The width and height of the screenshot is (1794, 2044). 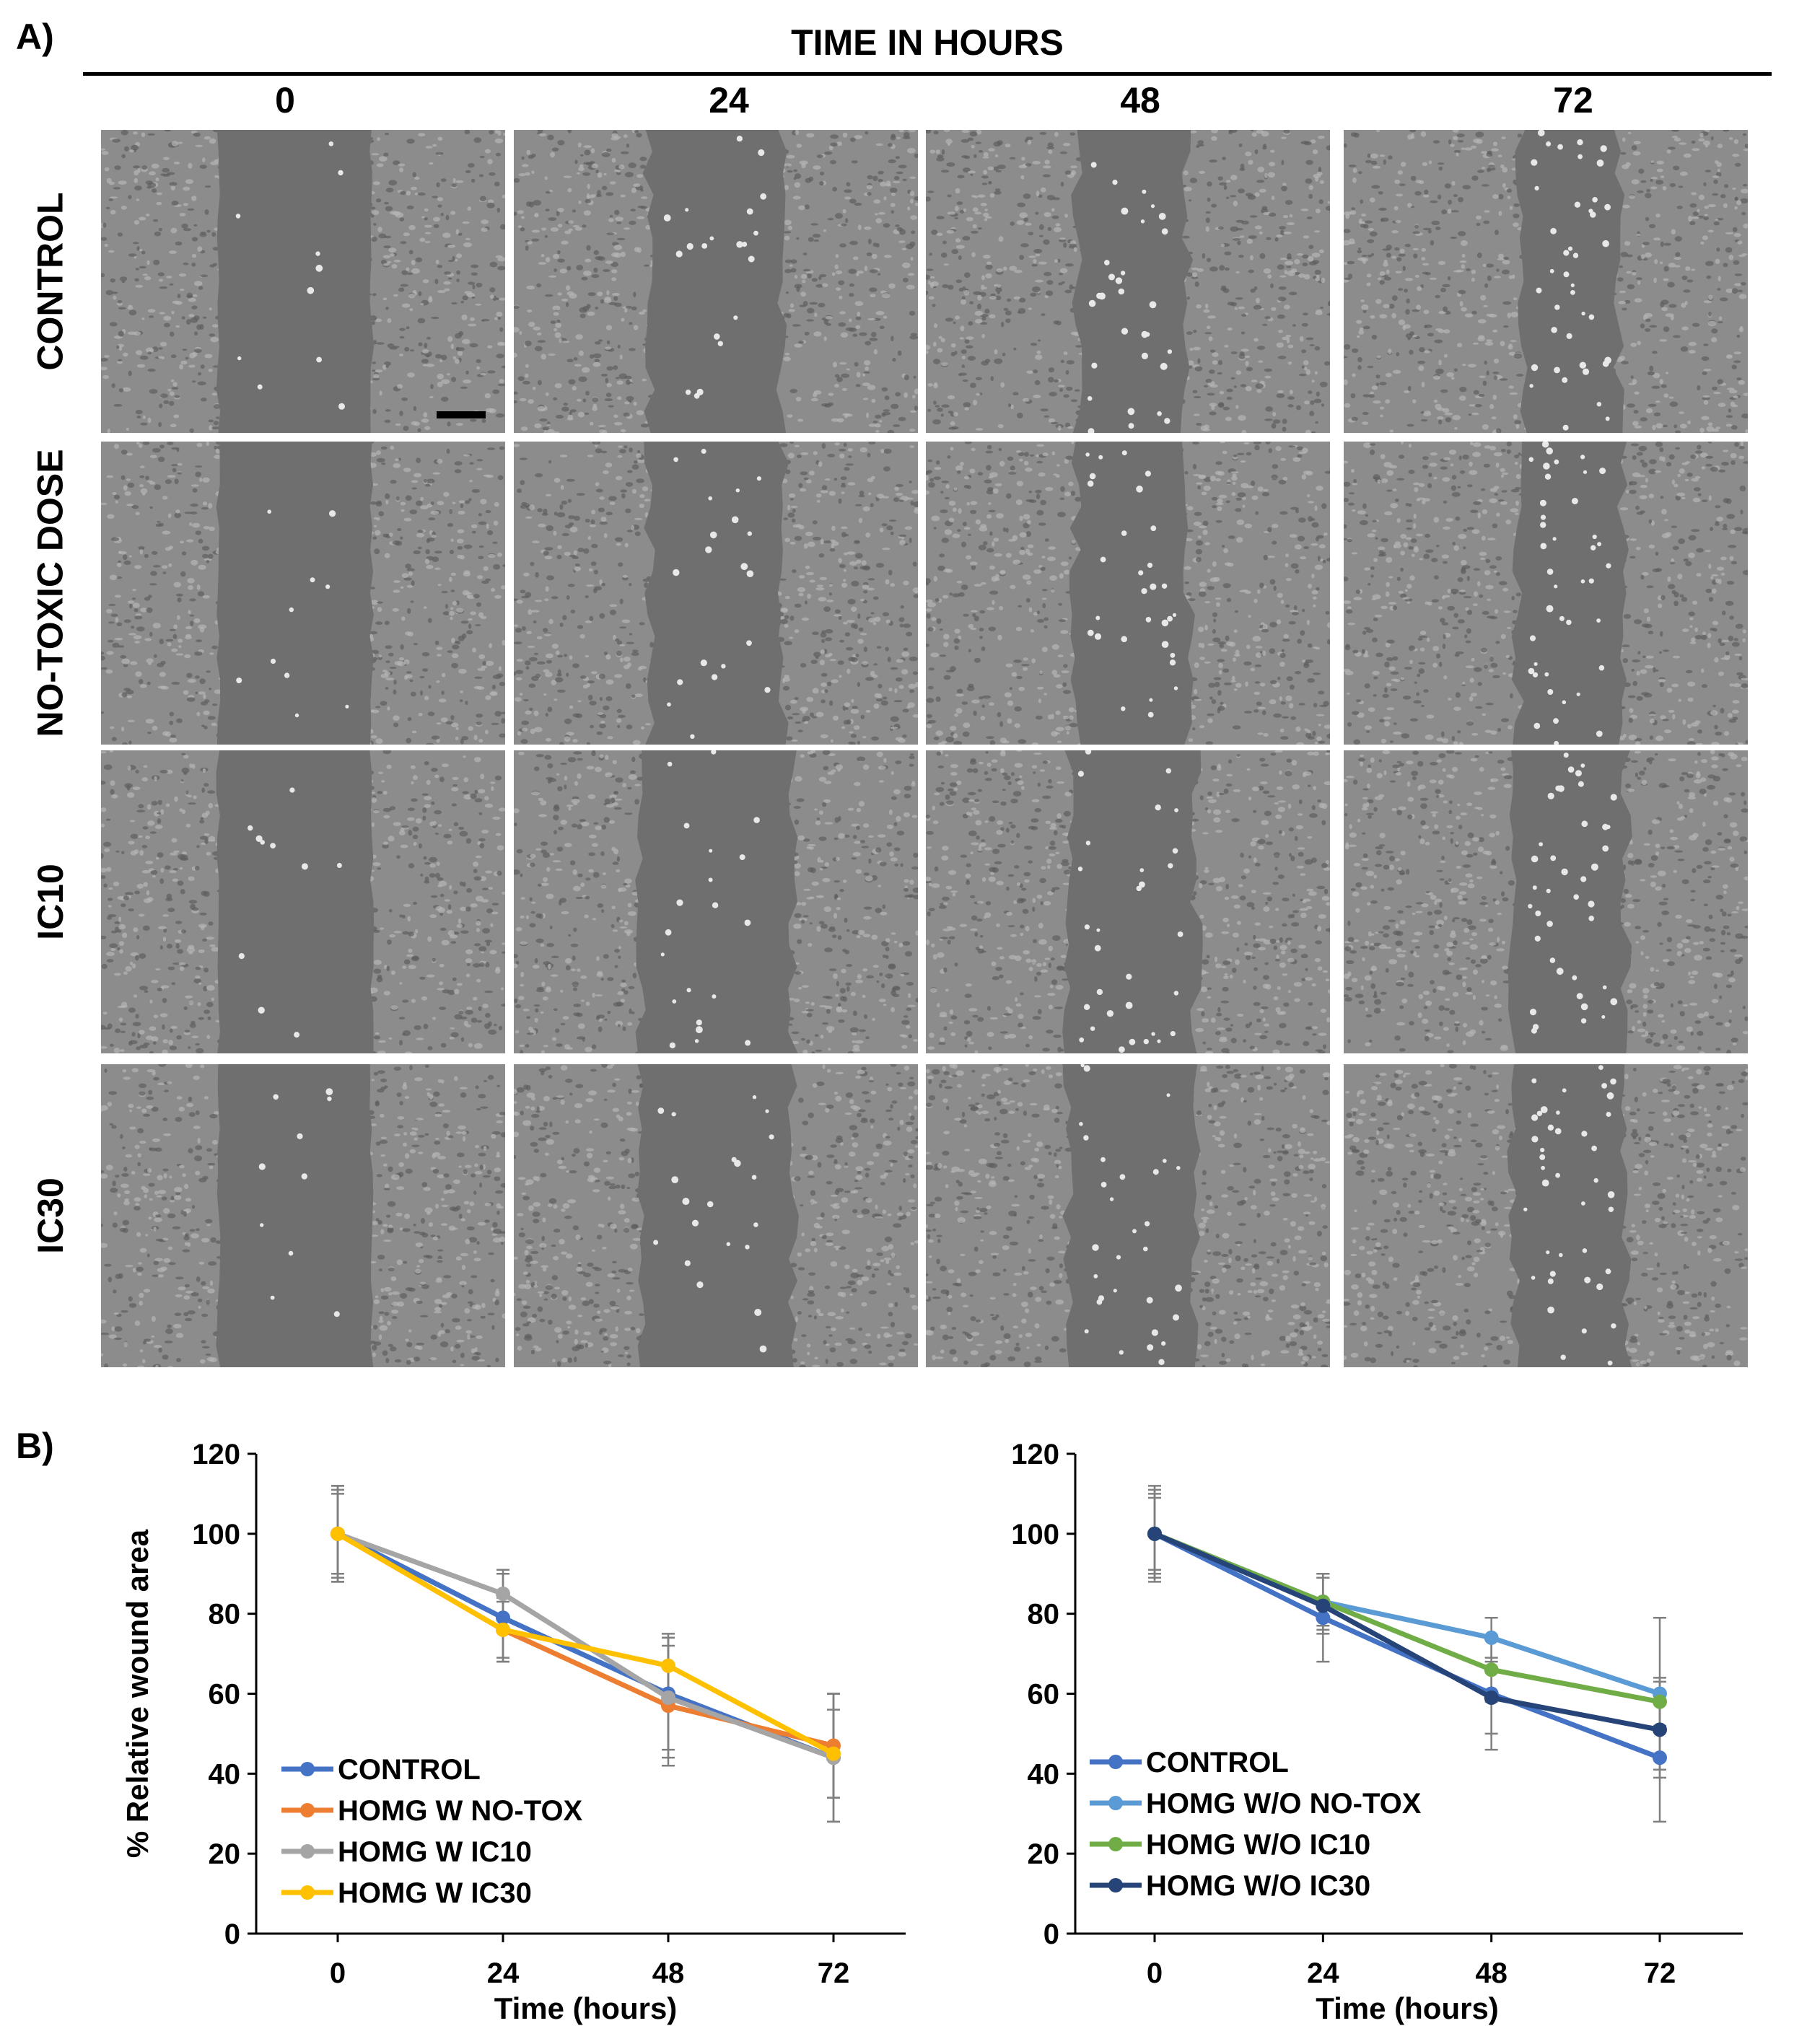 I want to click on micrograph-ic30-24h, so click(x=716, y=1215).